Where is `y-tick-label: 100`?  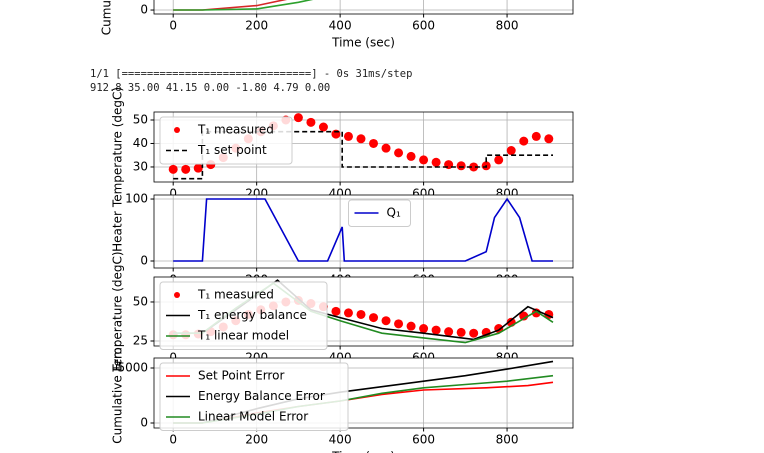
y-tick-label: 100 is located at coordinates (136, 199).